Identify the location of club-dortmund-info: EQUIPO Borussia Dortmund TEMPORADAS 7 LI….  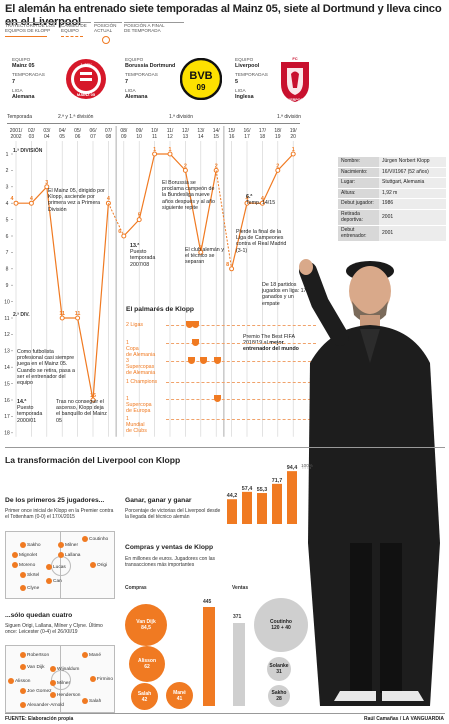
(150, 79).